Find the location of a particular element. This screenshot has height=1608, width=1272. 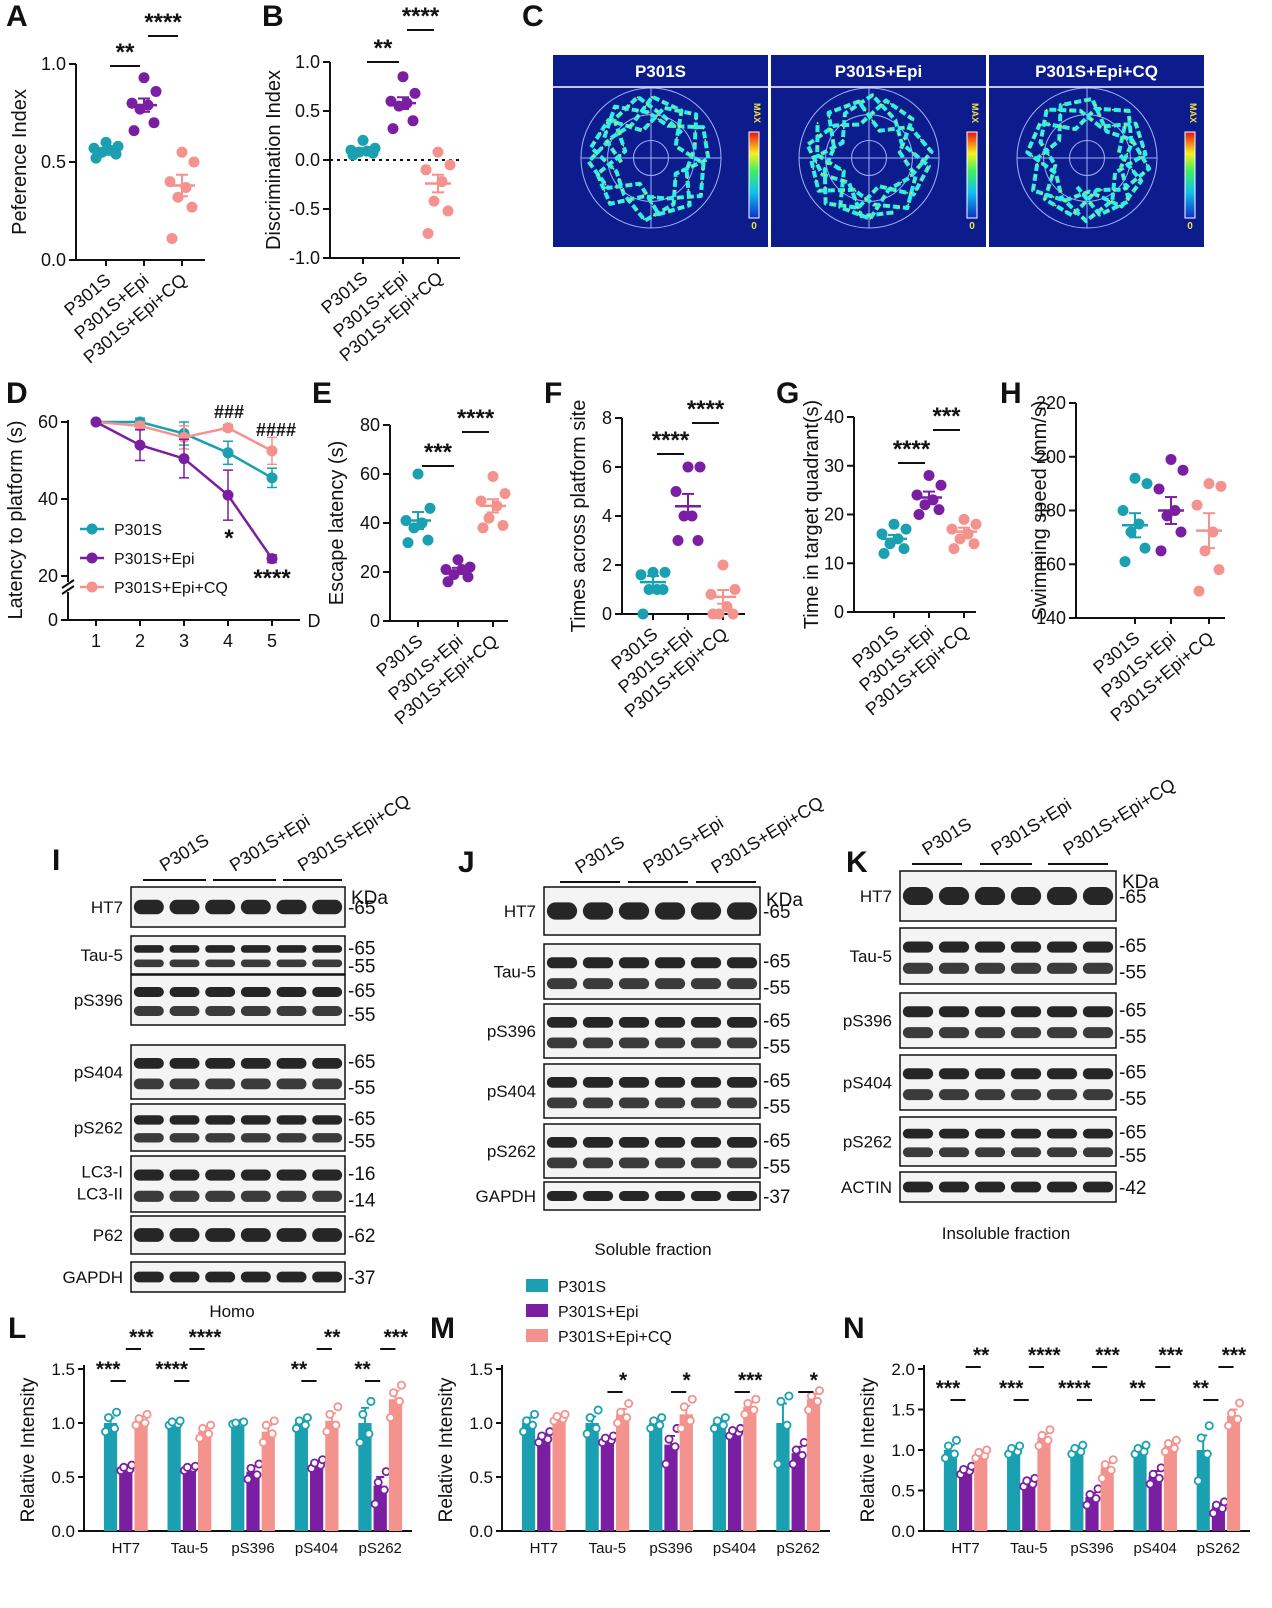

heatmap-background is located at coordinates (660, 151).